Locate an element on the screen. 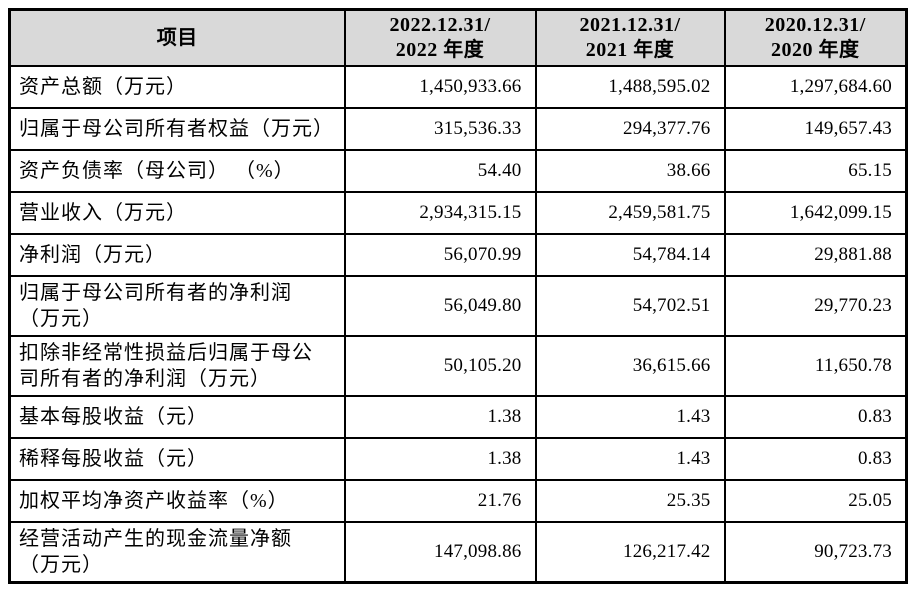  column-header-2022: 2022.12.31/ 2022 年度 is located at coordinates (440, 37).